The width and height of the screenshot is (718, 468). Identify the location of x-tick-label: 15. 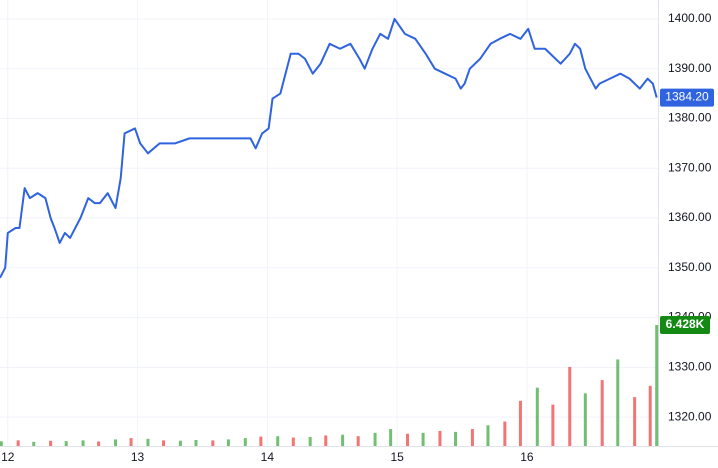
(397, 457).